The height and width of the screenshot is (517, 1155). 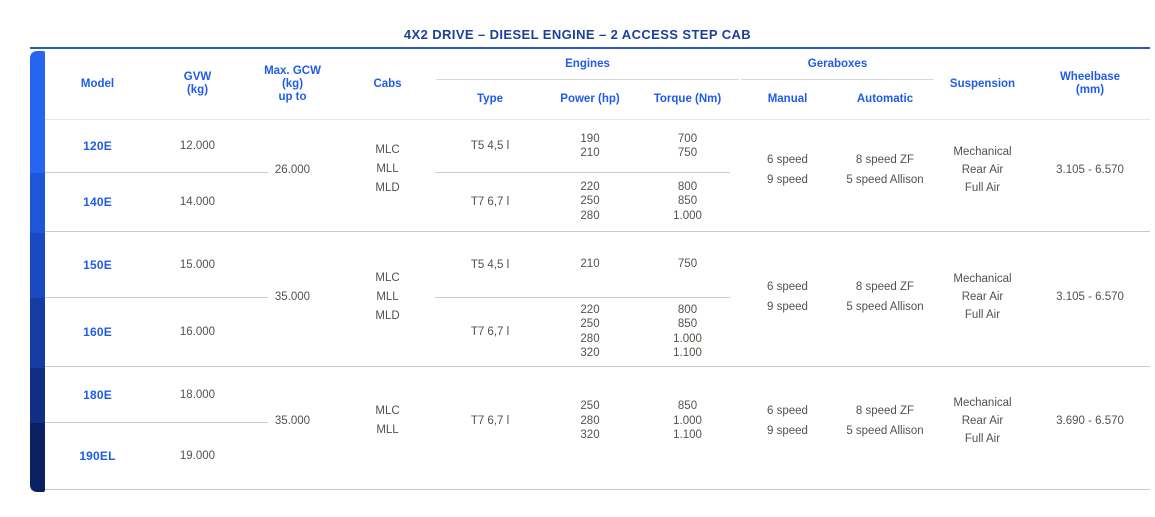 I want to click on header-cabs-label: Cabs, so click(x=387, y=83).